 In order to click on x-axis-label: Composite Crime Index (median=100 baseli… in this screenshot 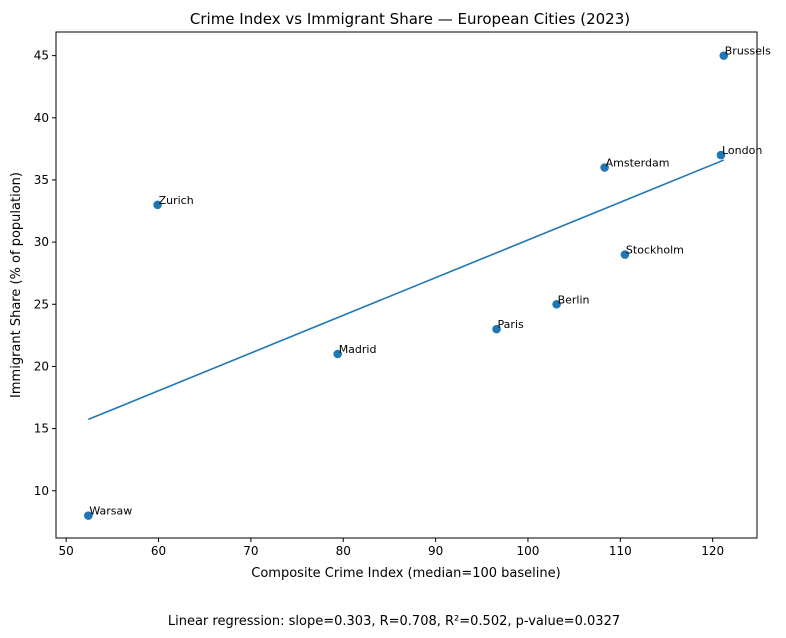, I will do `click(405, 573)`.